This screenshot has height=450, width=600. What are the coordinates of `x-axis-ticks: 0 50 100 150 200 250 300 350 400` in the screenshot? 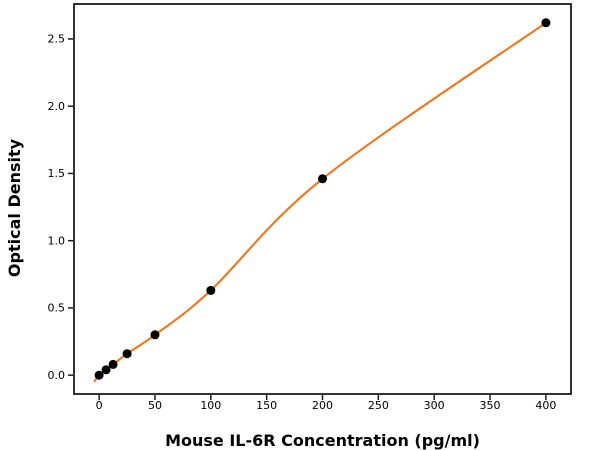 It's located at (326, 403).